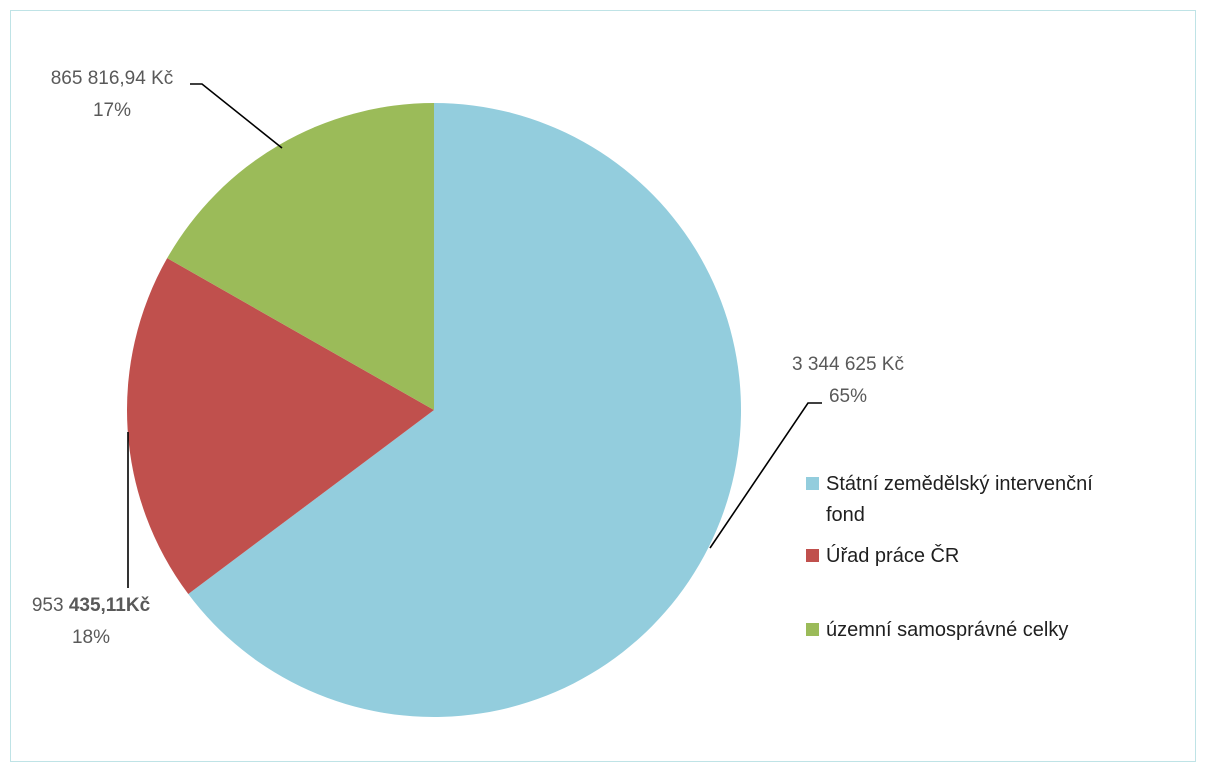 The image size is (1208, 774). What do you see at coordinates (959, 484) in the screenshot?
I see `legend-label: Státní zemědělský intervenční` at bounding box center [959, 484].